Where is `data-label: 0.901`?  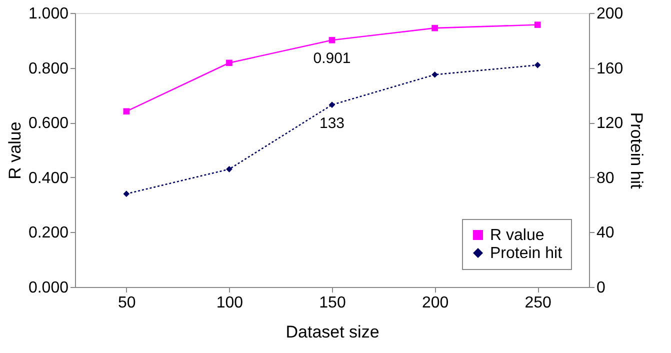
data-label: 0.901 is located at coordinates (332, 59).